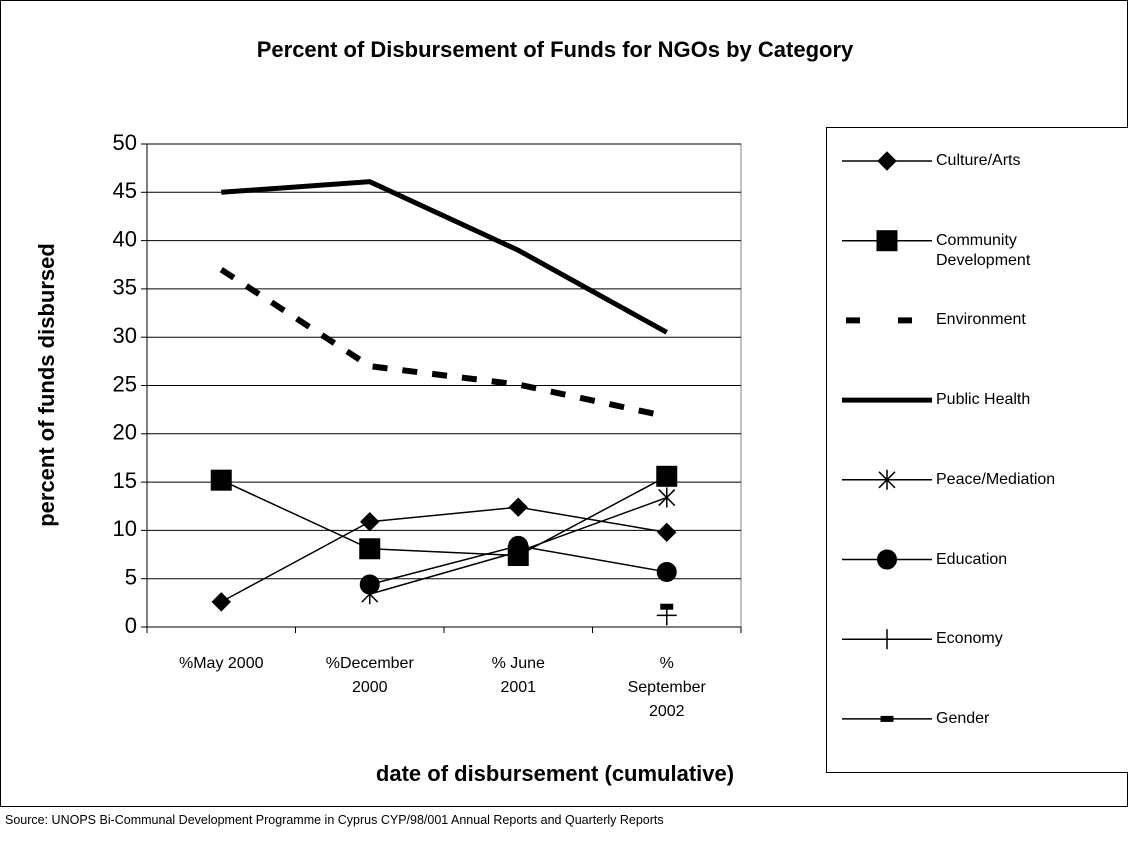 Image resolution: width=1128 pixels, height=845 pixels. I want to click on y-tick-label: 50, so click(125, 142).